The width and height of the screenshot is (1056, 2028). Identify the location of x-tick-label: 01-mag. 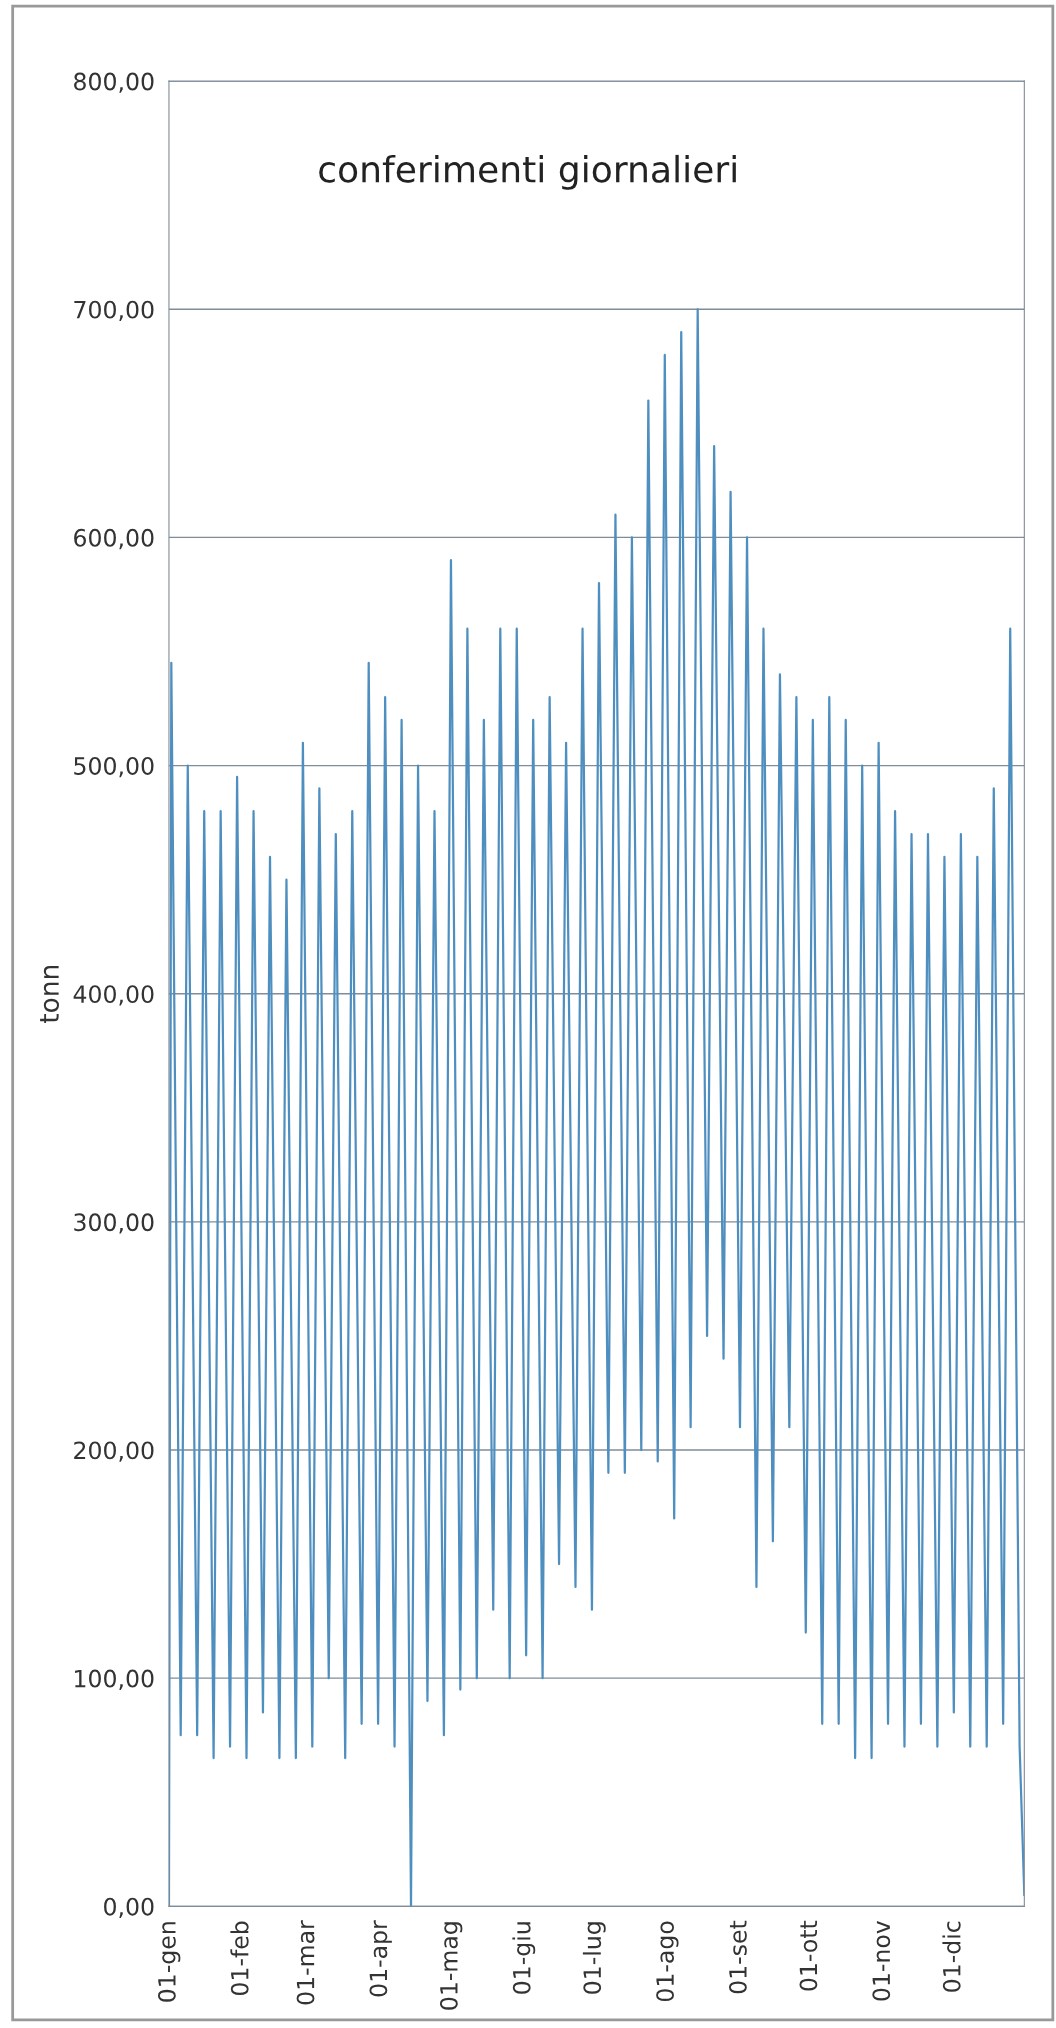
(451, 1966).